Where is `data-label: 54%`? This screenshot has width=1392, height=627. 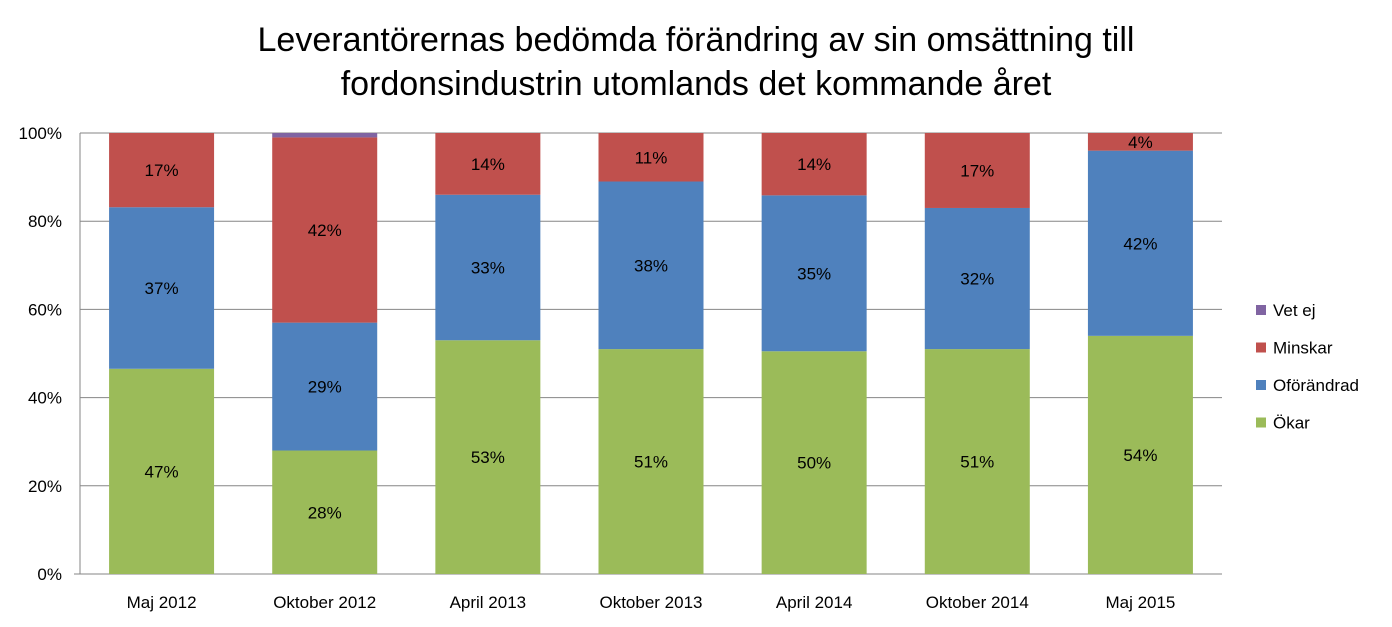 data-label: 54% is located at coordinates (1140, 455).